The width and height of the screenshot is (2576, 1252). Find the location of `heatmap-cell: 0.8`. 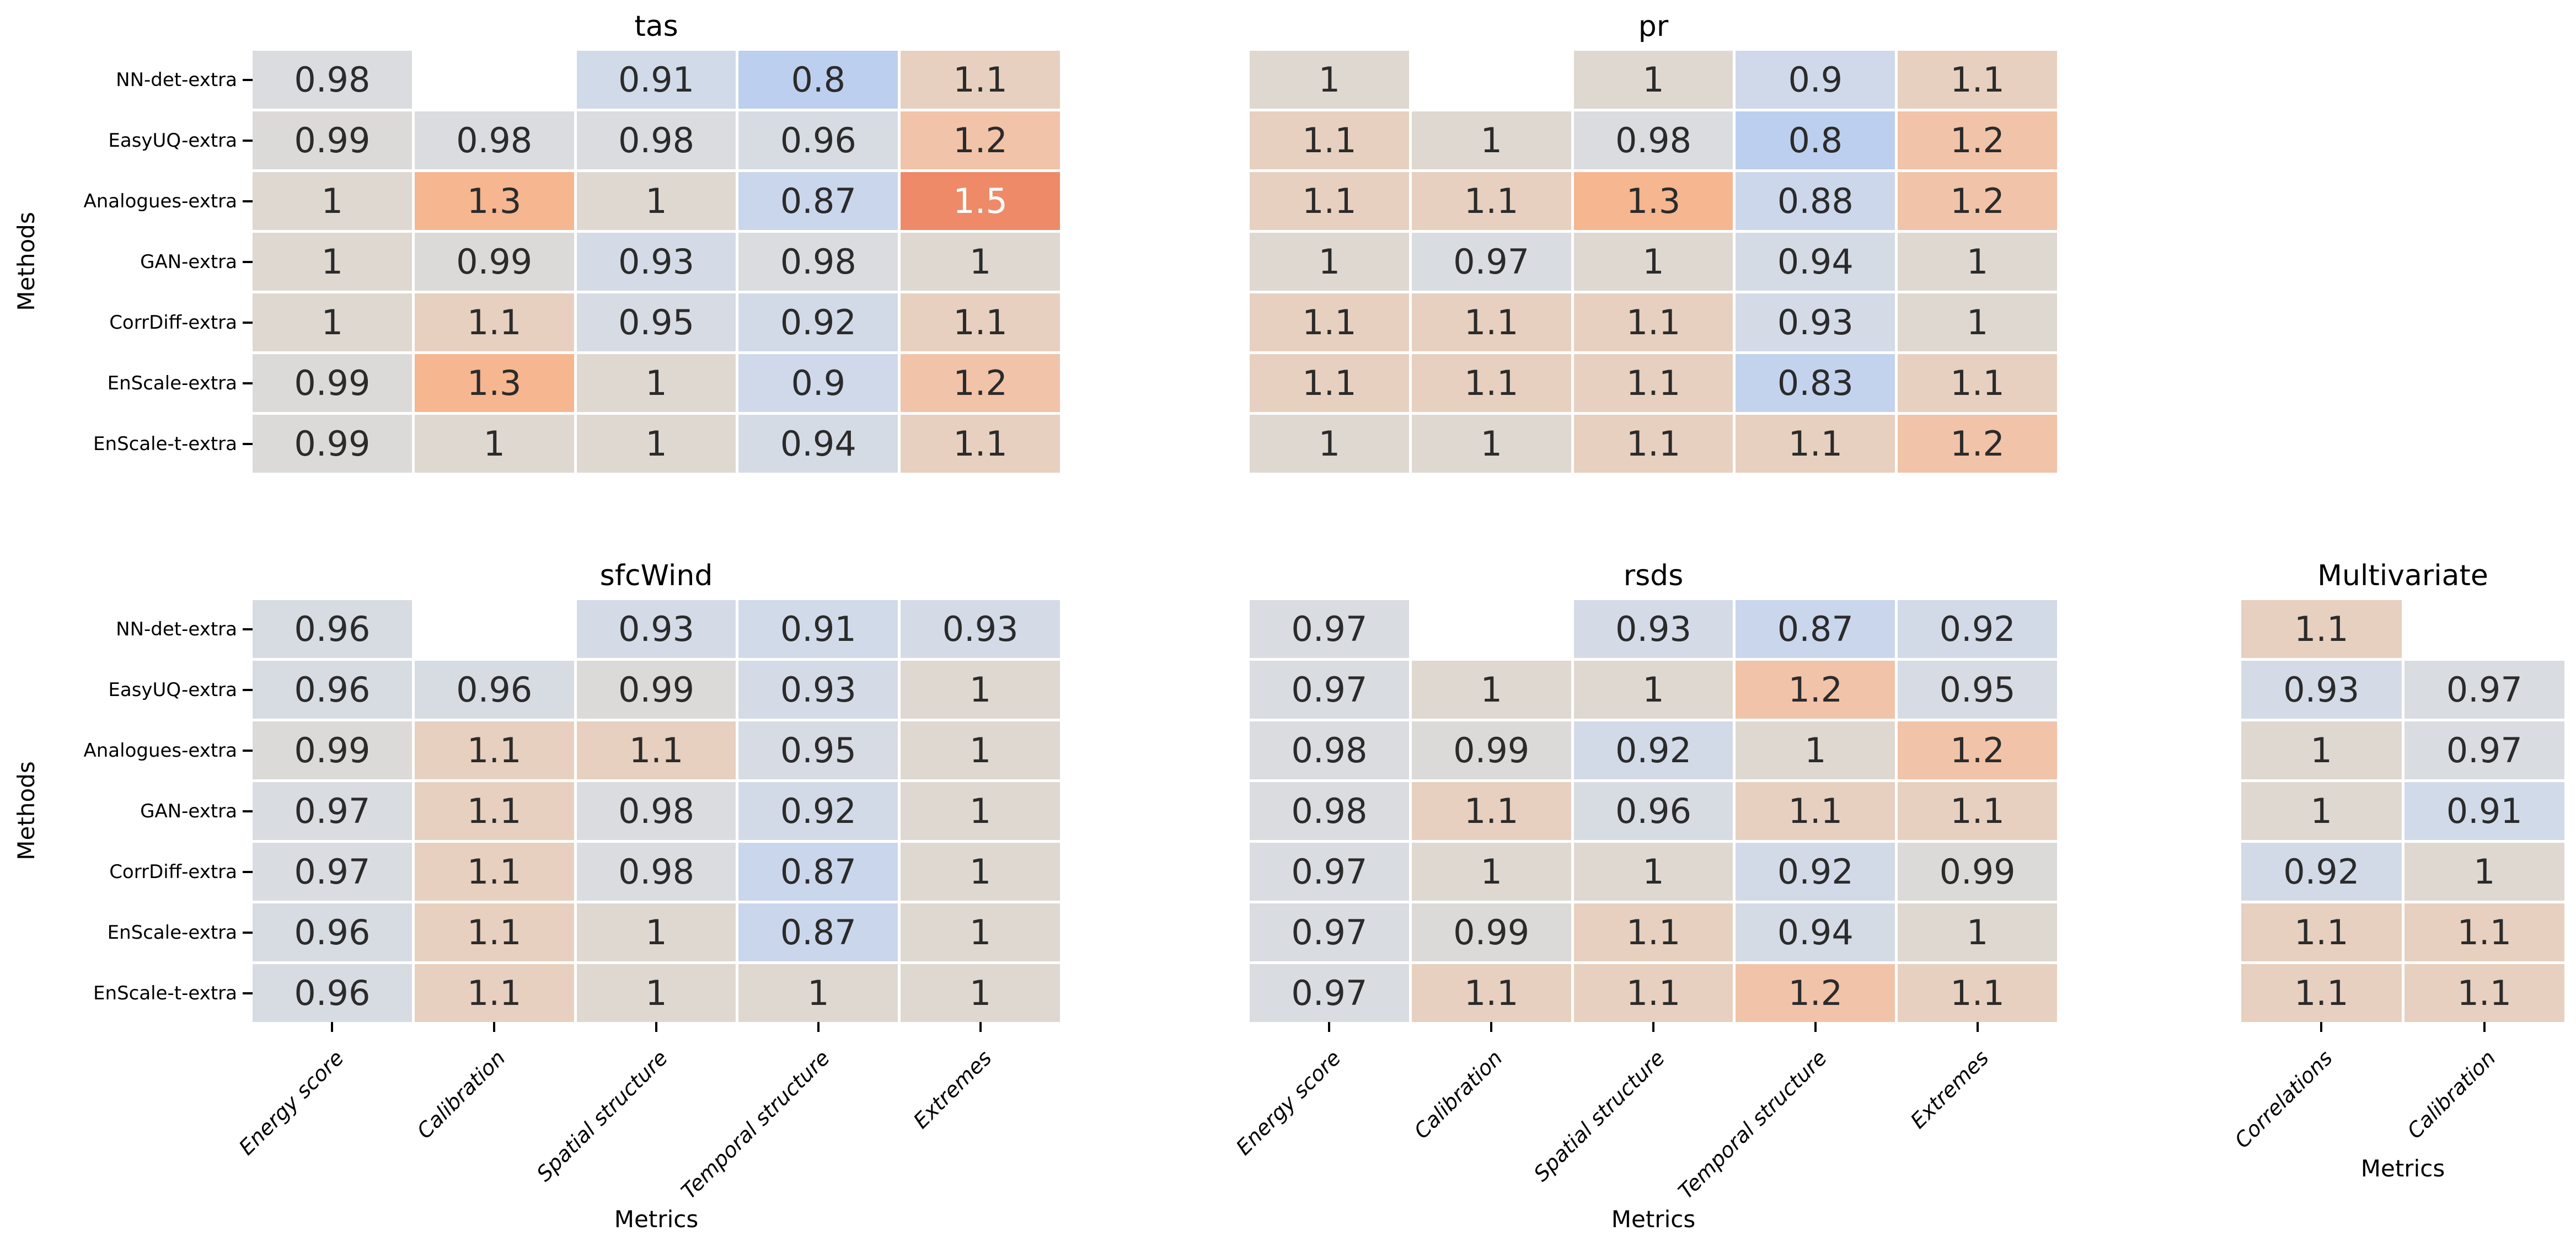

heatmap-cell: 0.8 is located at coordinates (818, 80).